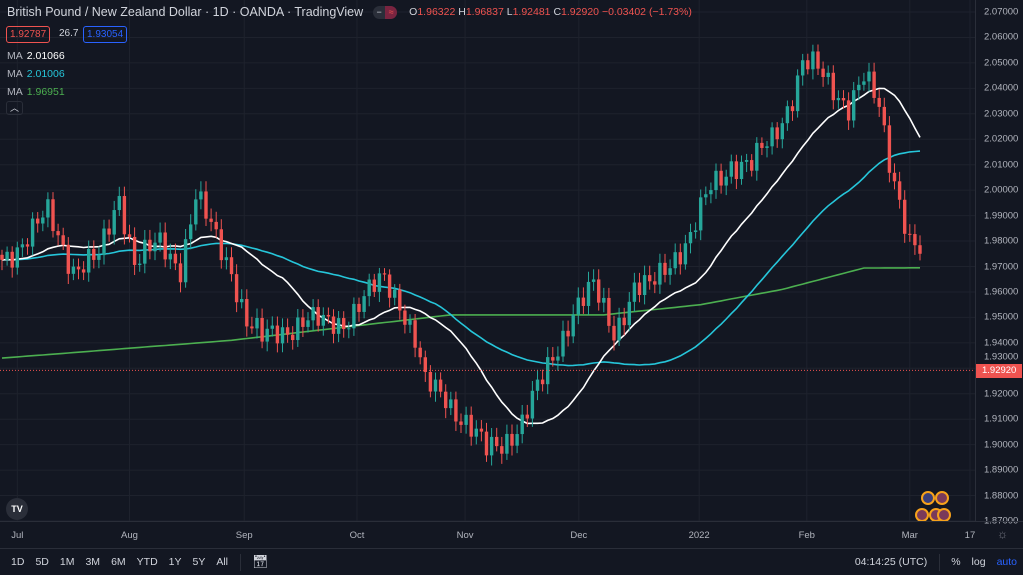 The height and width of the screenshot is (575, 1023). I want to click on range-1d: 1D, so click(18, 562).